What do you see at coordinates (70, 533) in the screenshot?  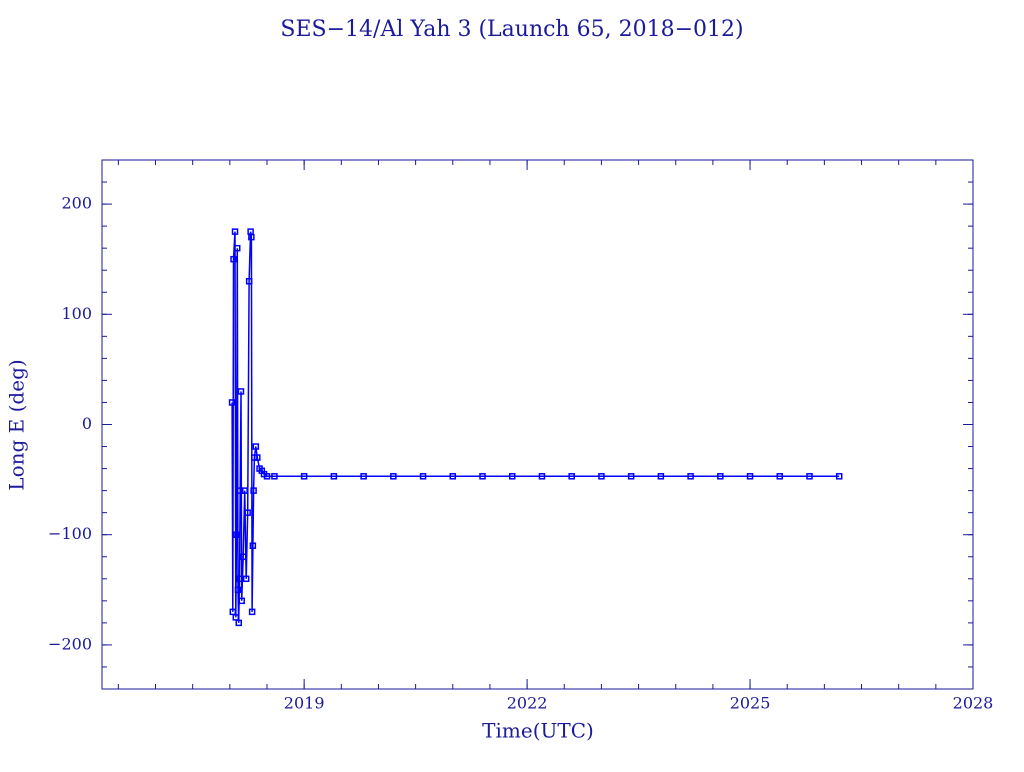 I see `y-tick-label: −100` at bounding box center [70, 533].